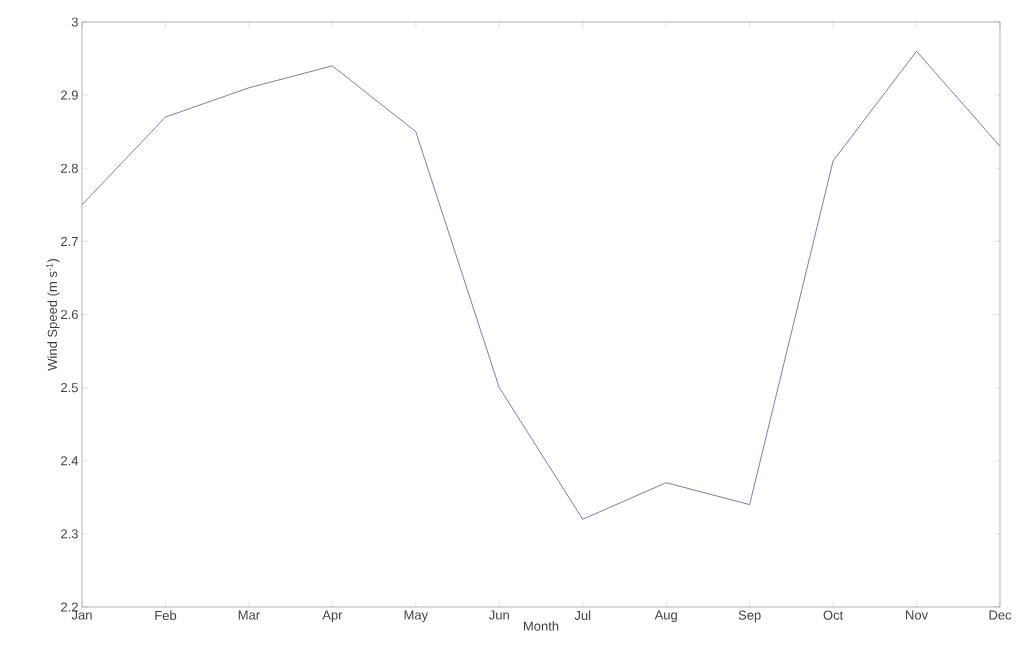 Image resolution: width=1029 pixels, height=656 pixels. What do you see at coordinates (69, 388) in the screenshot?
I see `y-tick-label: 2.5` at bounding box center [69, 388].